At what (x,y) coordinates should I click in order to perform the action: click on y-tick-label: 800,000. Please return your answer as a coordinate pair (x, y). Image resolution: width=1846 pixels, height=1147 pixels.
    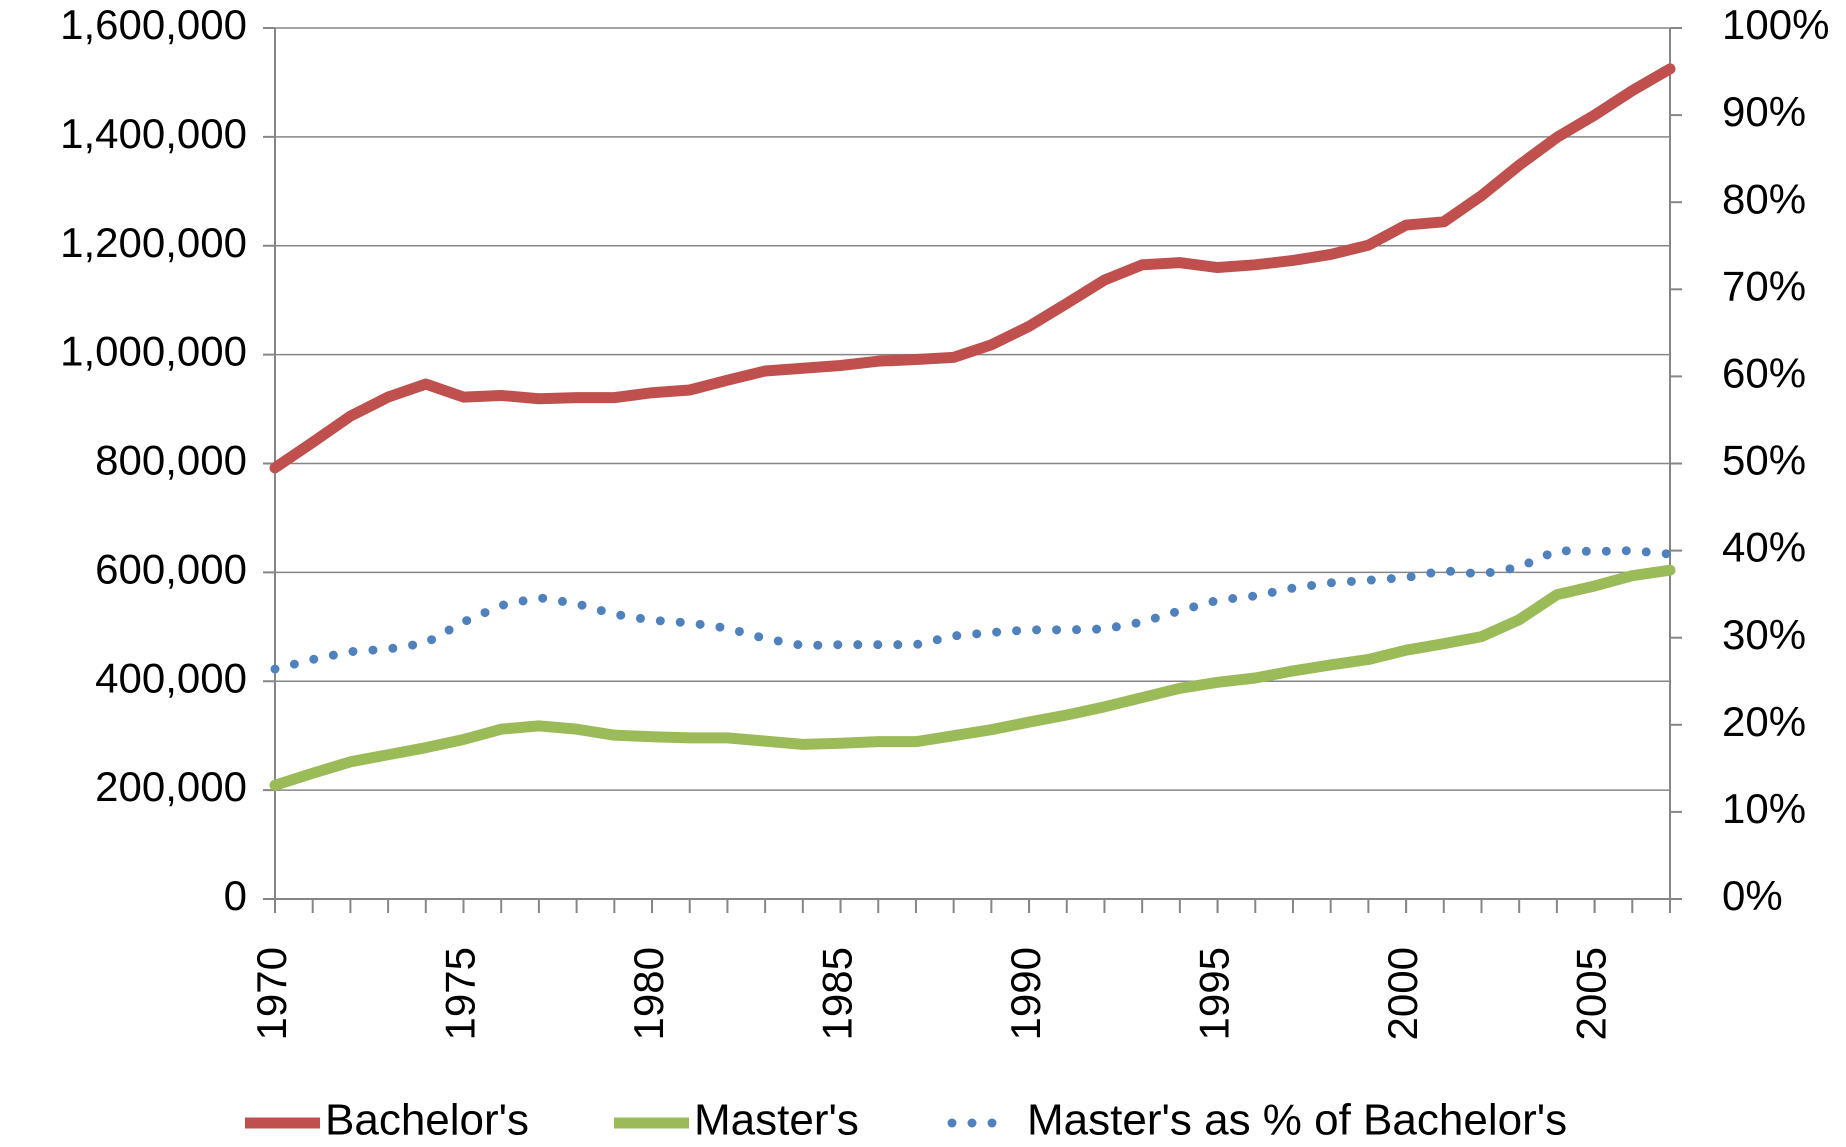
    Looking at the image, I should click on (171, 460).